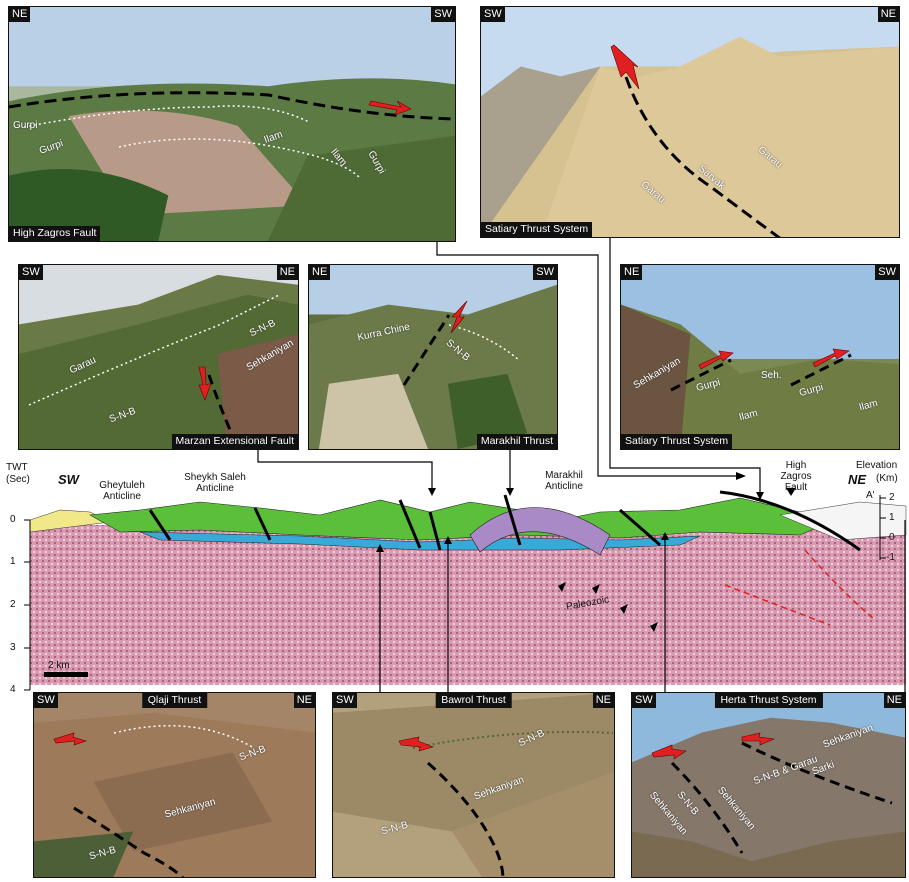  I want to click on photo-caption: Marzan Extensional Fault, so click(234, 441).